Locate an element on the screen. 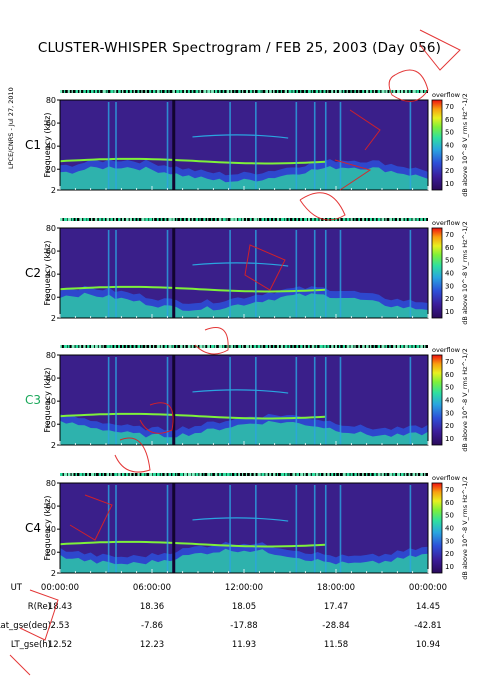 Image resolution: width=479 pixels, height=678 pixels. y-axis-label: Frequency (kHz) is located at coordinates (47, 528).